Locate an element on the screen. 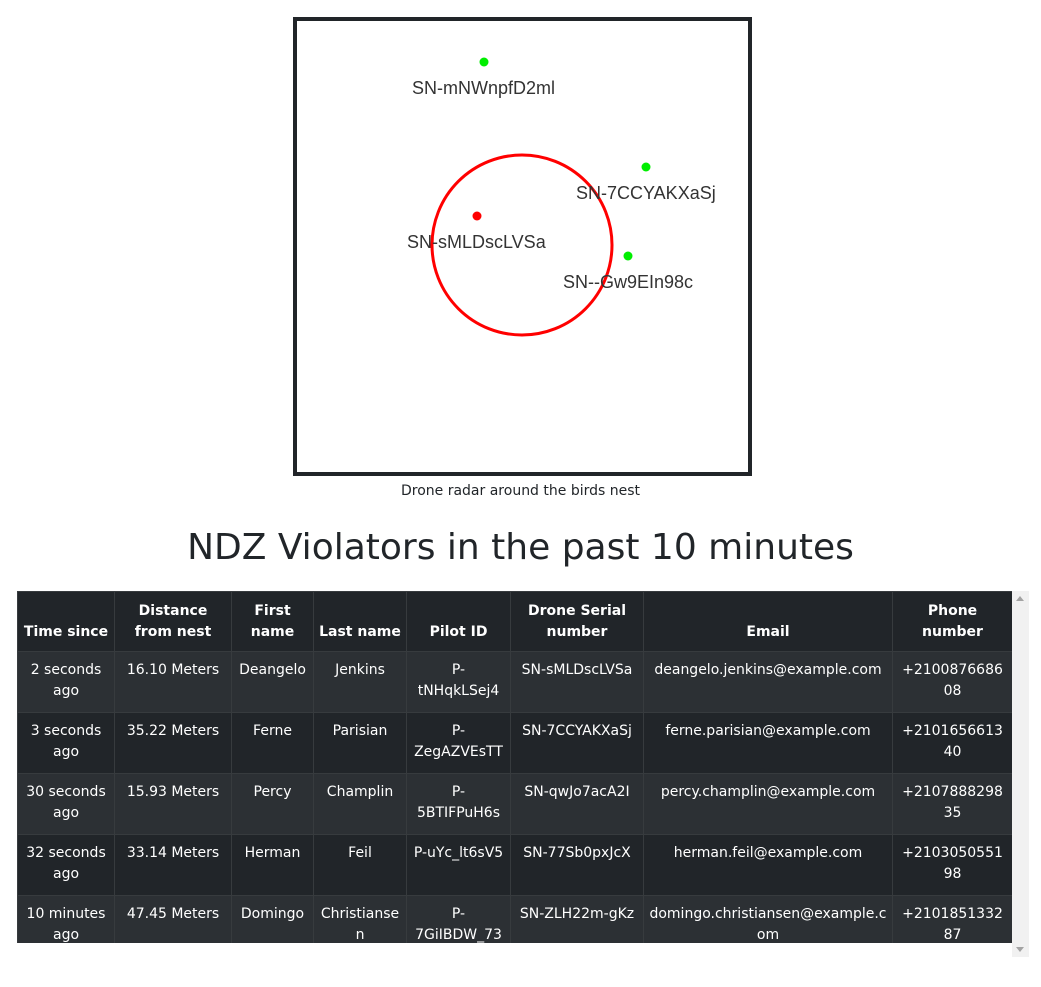  table-cell: +210165661340 is located at coordinates (952, 743).